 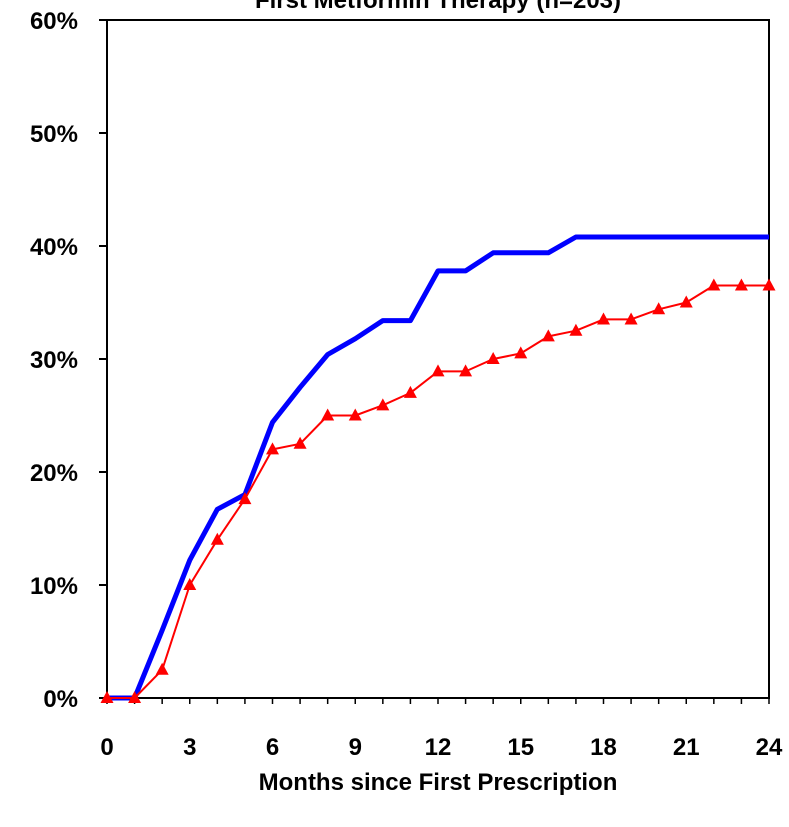 I want to click on x-tick-label: 21, so click(x=686, y=747).